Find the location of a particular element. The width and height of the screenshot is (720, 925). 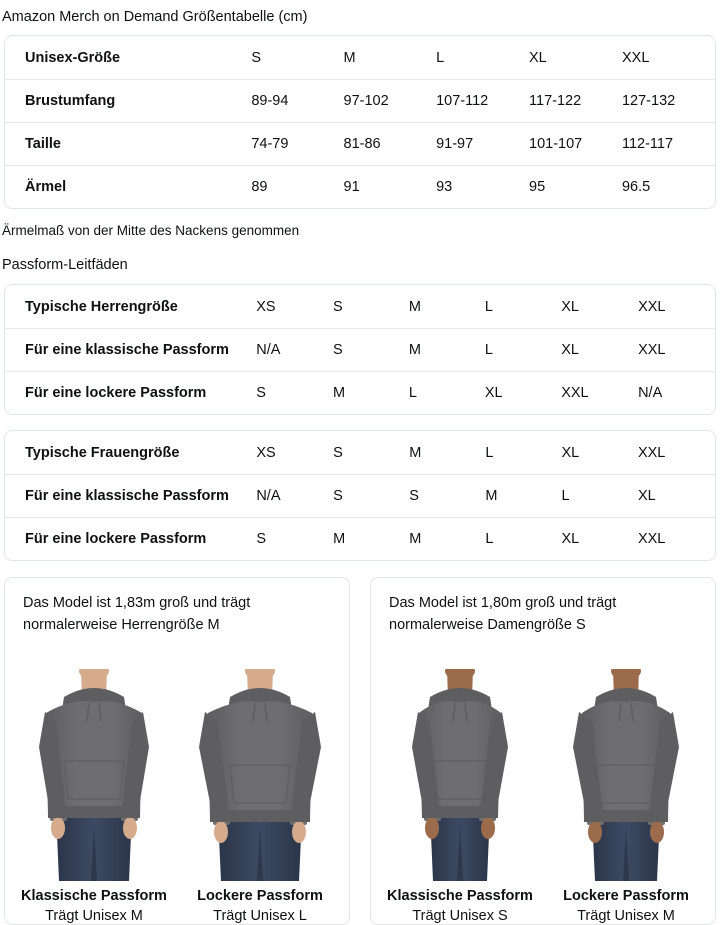

mens-fit-row-label-1: Für eine klassische Passform is located at coordinates (131, 349).